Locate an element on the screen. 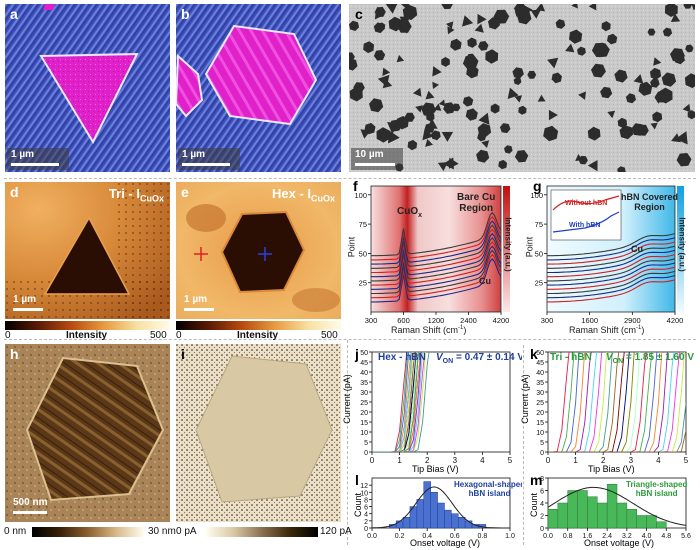 The width and height of the screenshot is (700, 550). x-tick-label: 2400 is located at coordinates (468, 320).